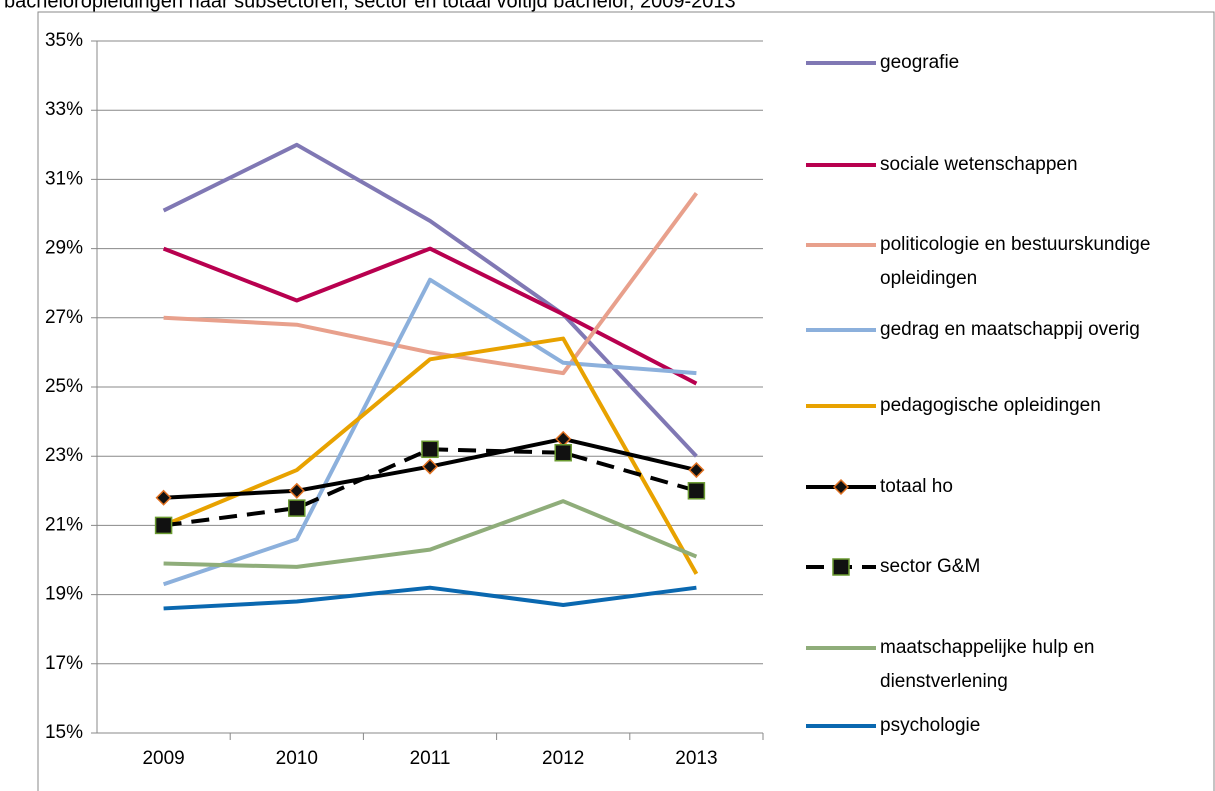 The image size is (1215, 791). Describe the element at coordinates (920, 62) in the screenshot. I see `legend-label: geografie` at that location.